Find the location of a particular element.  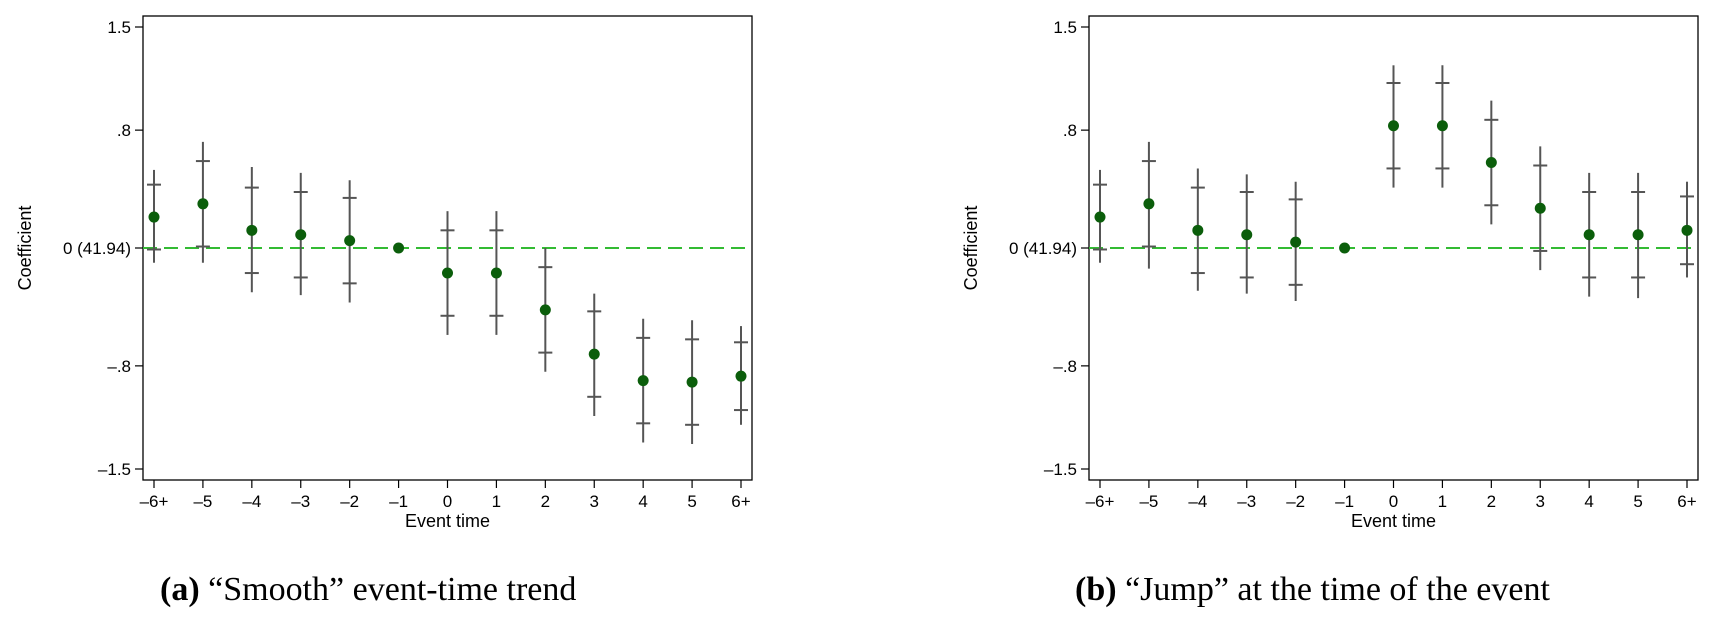

panel-caption: (b) “Jump” at the time of the event is located at coordinates (1312, 589).